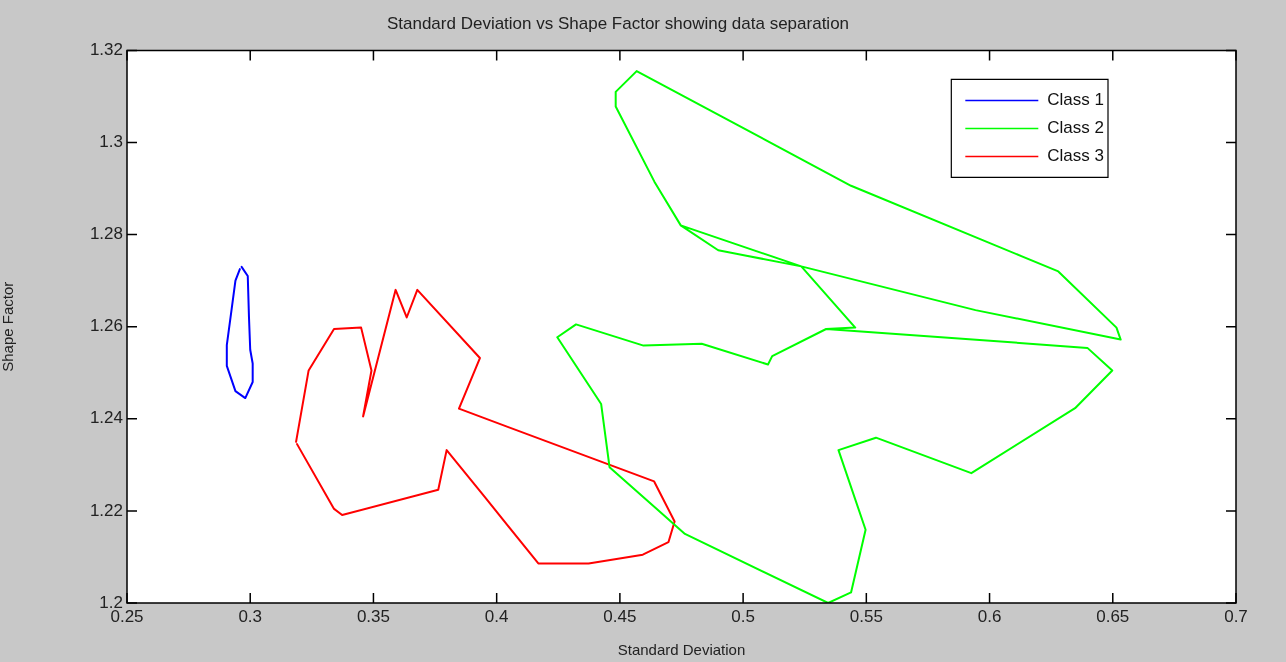 The image size is (1286, 662). Describe the element at coordinates (681, 650) in the screenshot. I see `x-axis-title: Standard Deviation` at that location.